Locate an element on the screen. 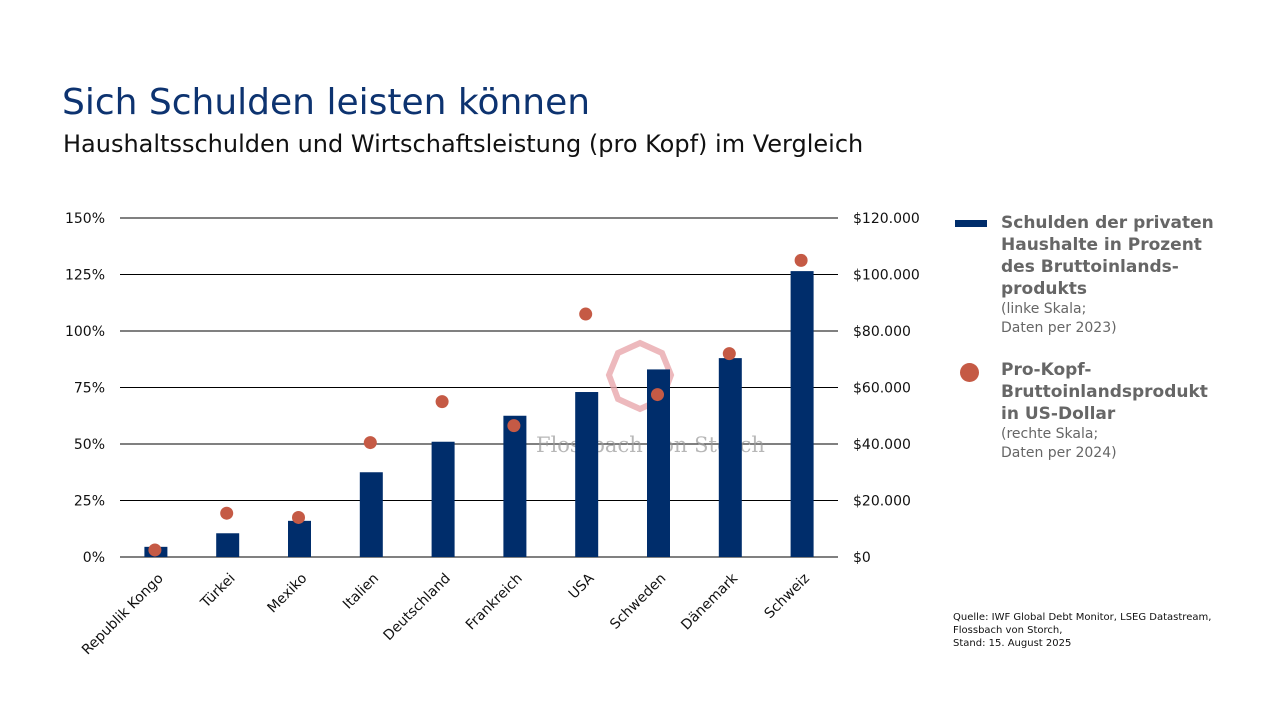 The height and width of the screenshot is (720, 1280). legend-bar-swatch is located at coordinates (971, 223).